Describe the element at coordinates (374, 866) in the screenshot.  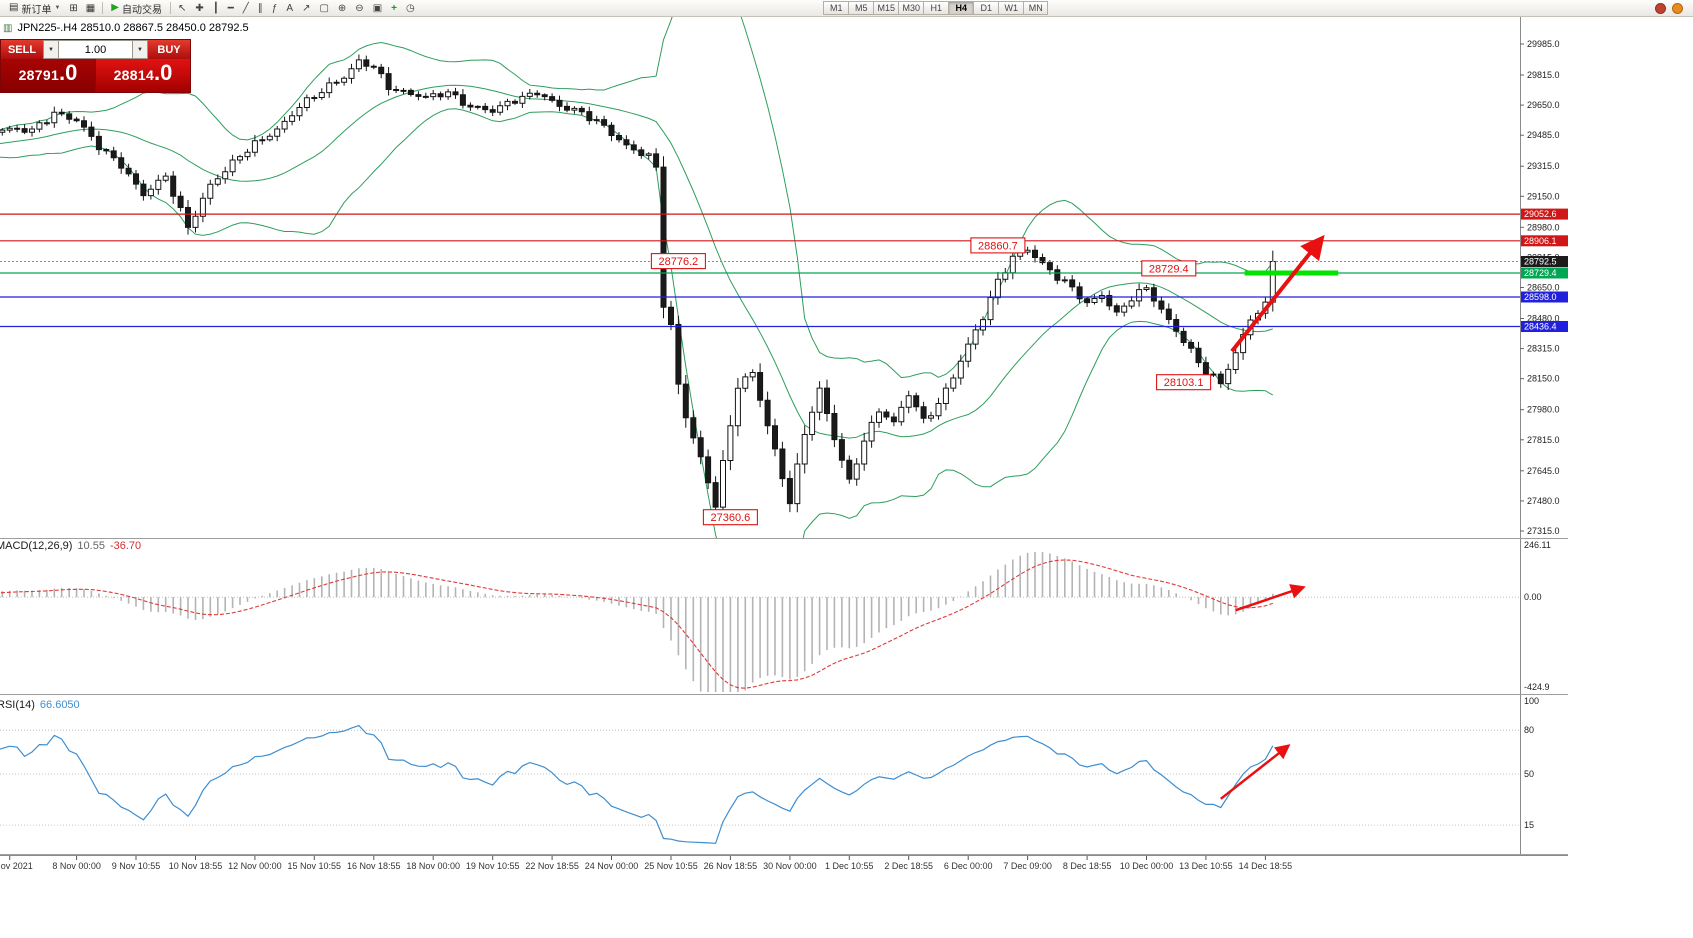
I see `time-tick-label: 16 Nov 18:55` at that location.